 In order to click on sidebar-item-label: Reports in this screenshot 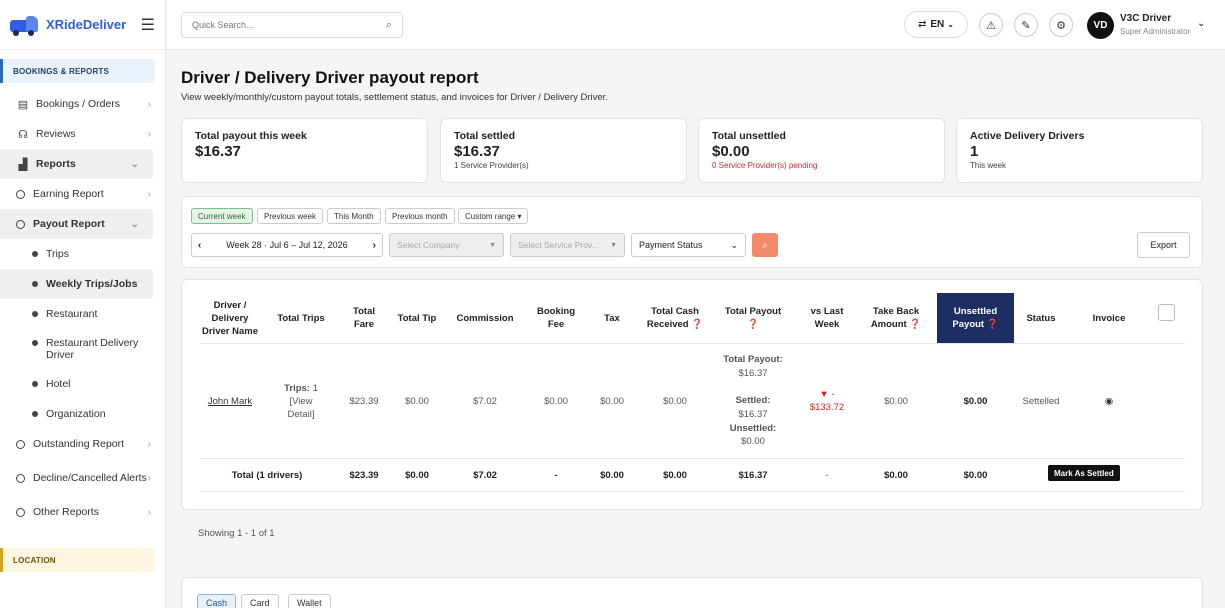, I will do `click(56, 164)`.